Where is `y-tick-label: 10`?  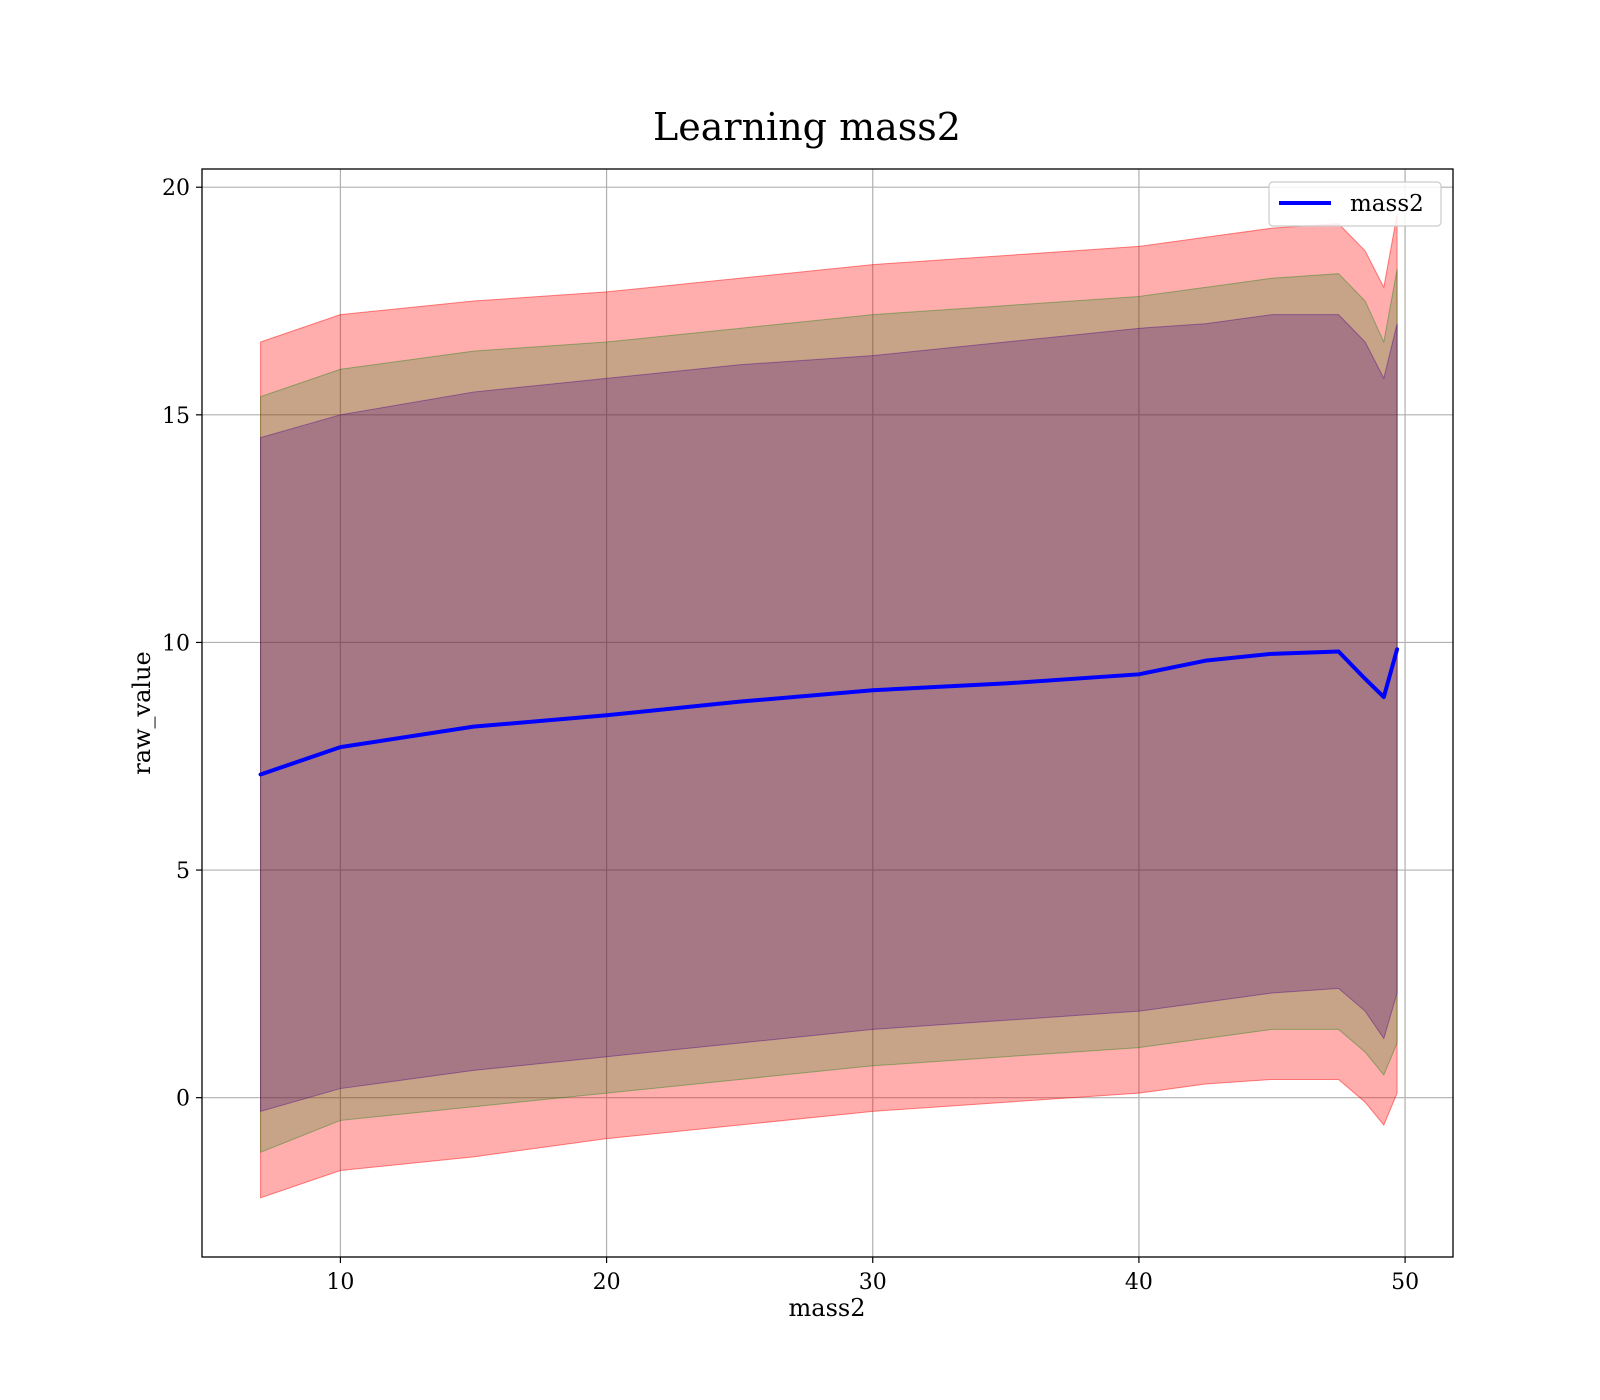 y-tick-label: 10 is located at coordinates (176, 643).